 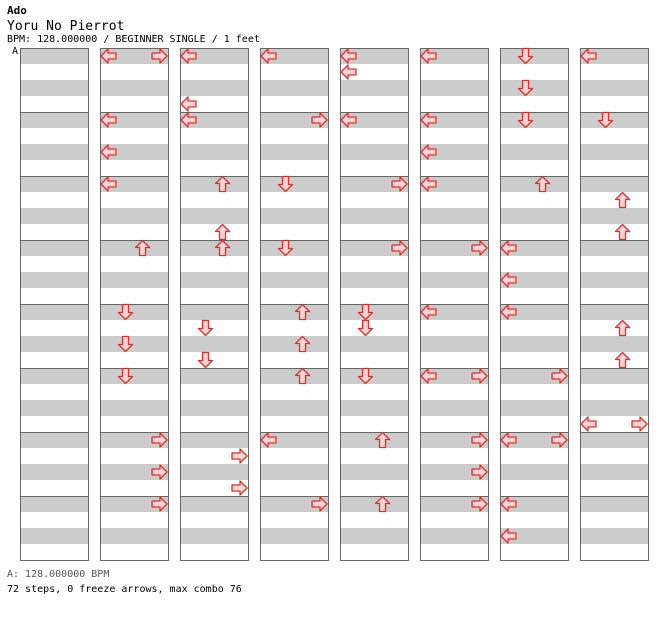 I want to click on bpm-legend: A: 128.000000 BPM, so click(x=58, y=574).